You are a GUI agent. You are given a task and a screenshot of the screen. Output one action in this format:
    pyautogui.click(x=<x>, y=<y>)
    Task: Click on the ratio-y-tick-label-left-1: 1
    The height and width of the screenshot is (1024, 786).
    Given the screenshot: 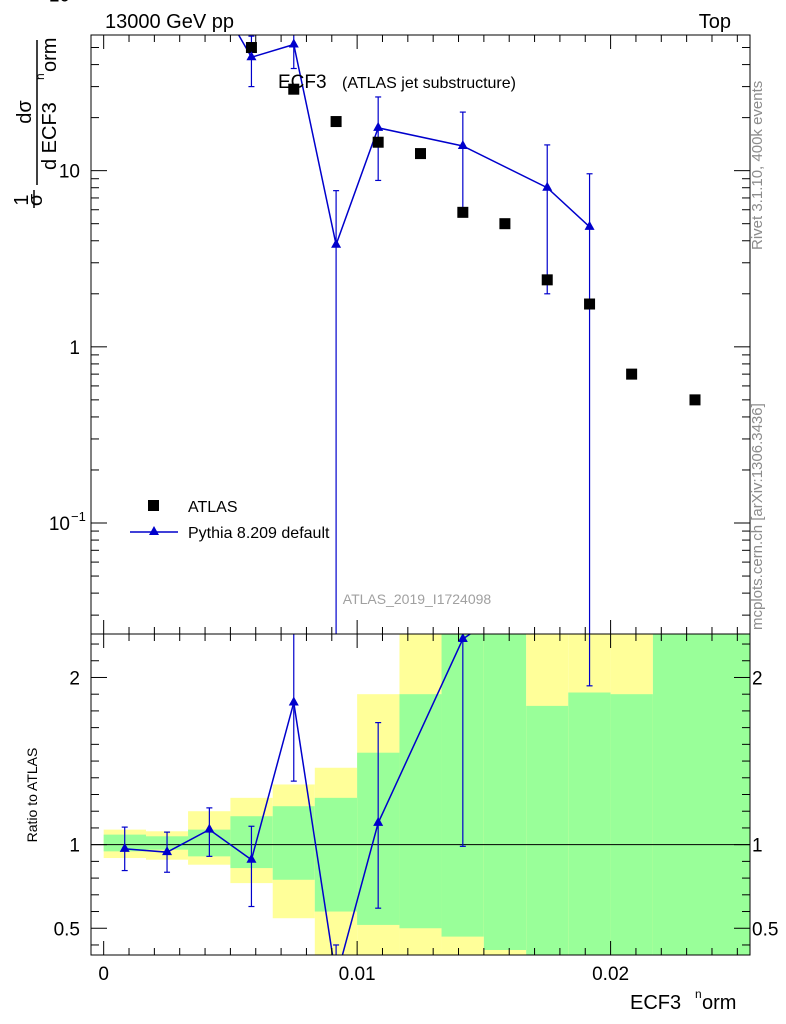 What is the action you would take?
    pyautogui.click(x=74, y=846)
    